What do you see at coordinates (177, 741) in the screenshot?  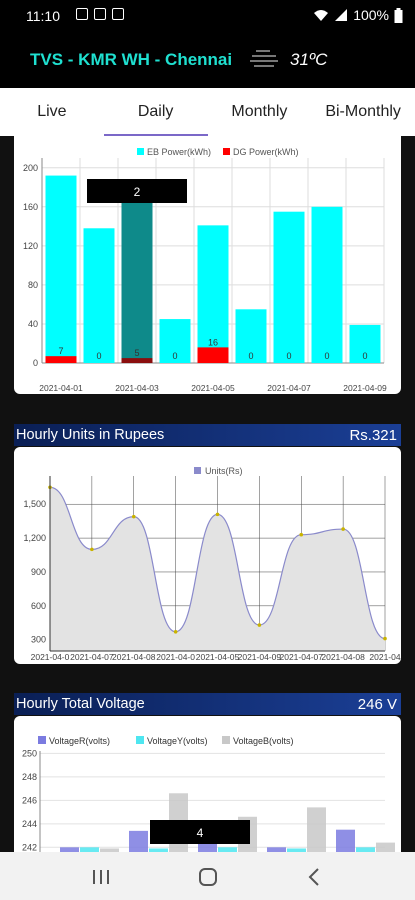 I see `legend-label: VoltageY(volts)` at bounding box center [177, 741].